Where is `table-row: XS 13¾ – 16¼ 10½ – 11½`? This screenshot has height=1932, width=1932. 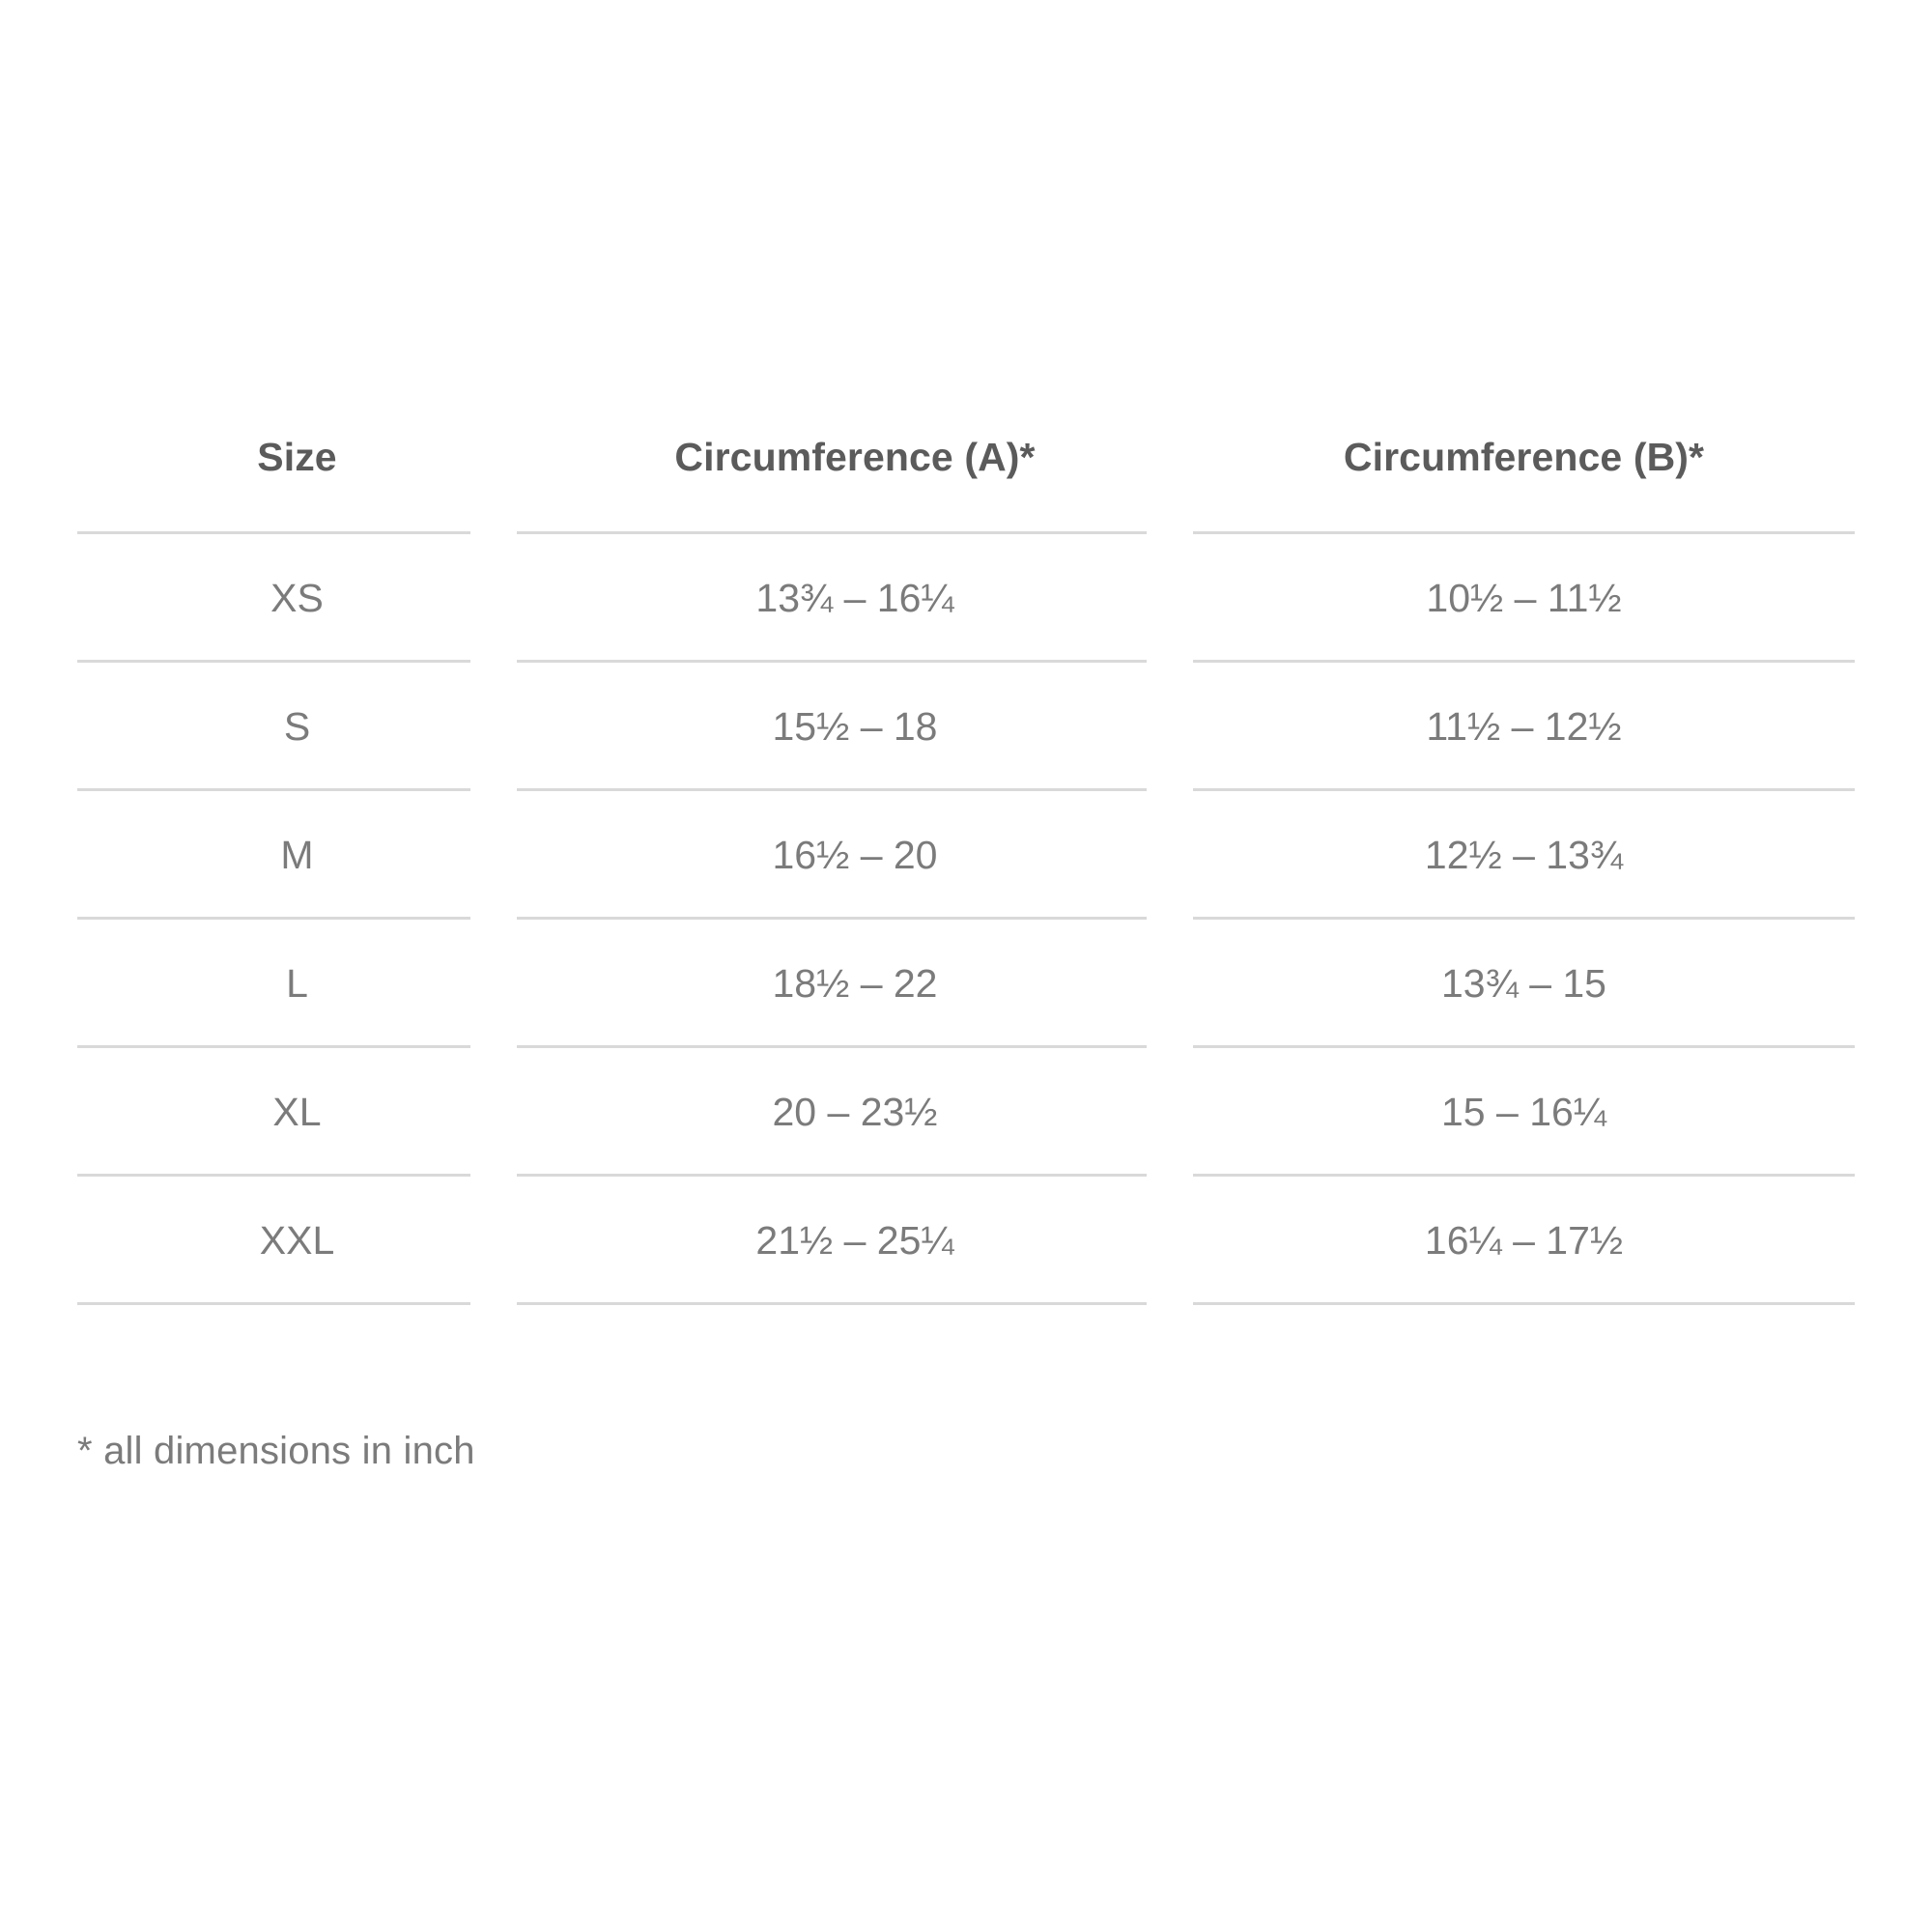
table-row: XS 13¾ – 16¼ 10½ – 11½ is located at coordinates (966, 598).